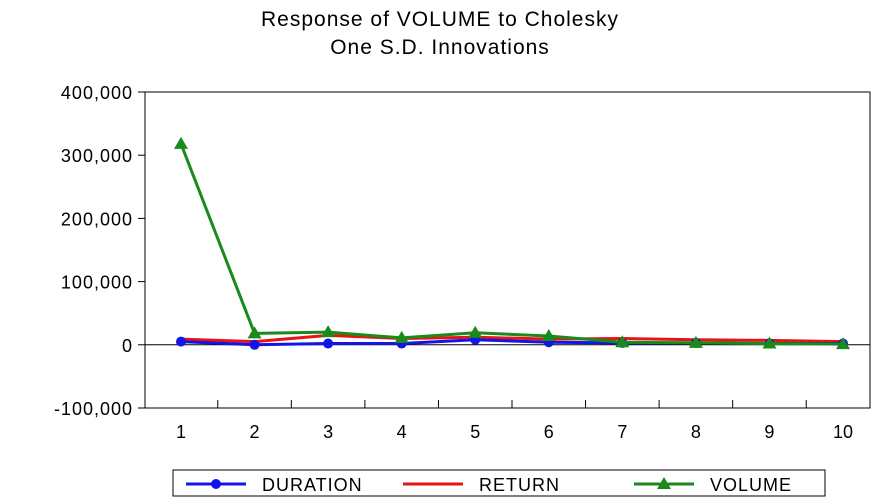 This screenshot has width=872, height=498. I want to click on y-tick-label: -100,000, so click(93, 409).